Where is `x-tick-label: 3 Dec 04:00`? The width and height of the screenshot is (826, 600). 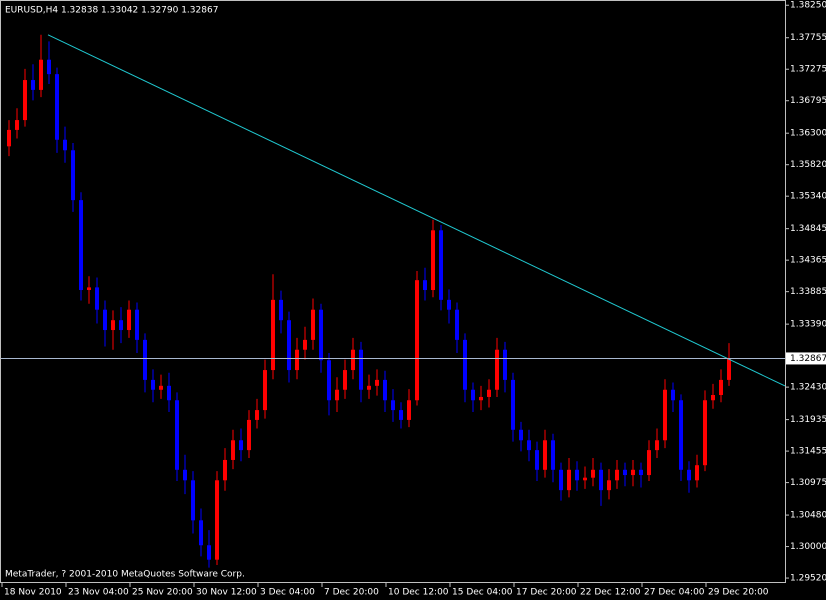 x-tick-label: 3 Dec 04:00 is located at coordinates (287, 593).